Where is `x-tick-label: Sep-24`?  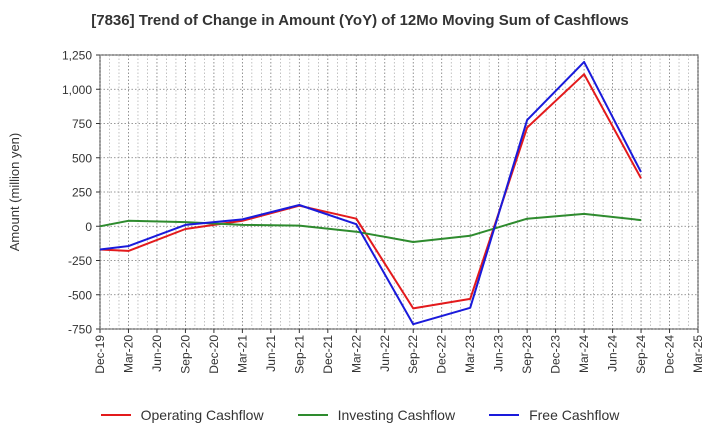 x-tick-label: Sep-24 is located at coordinates (641, 354).